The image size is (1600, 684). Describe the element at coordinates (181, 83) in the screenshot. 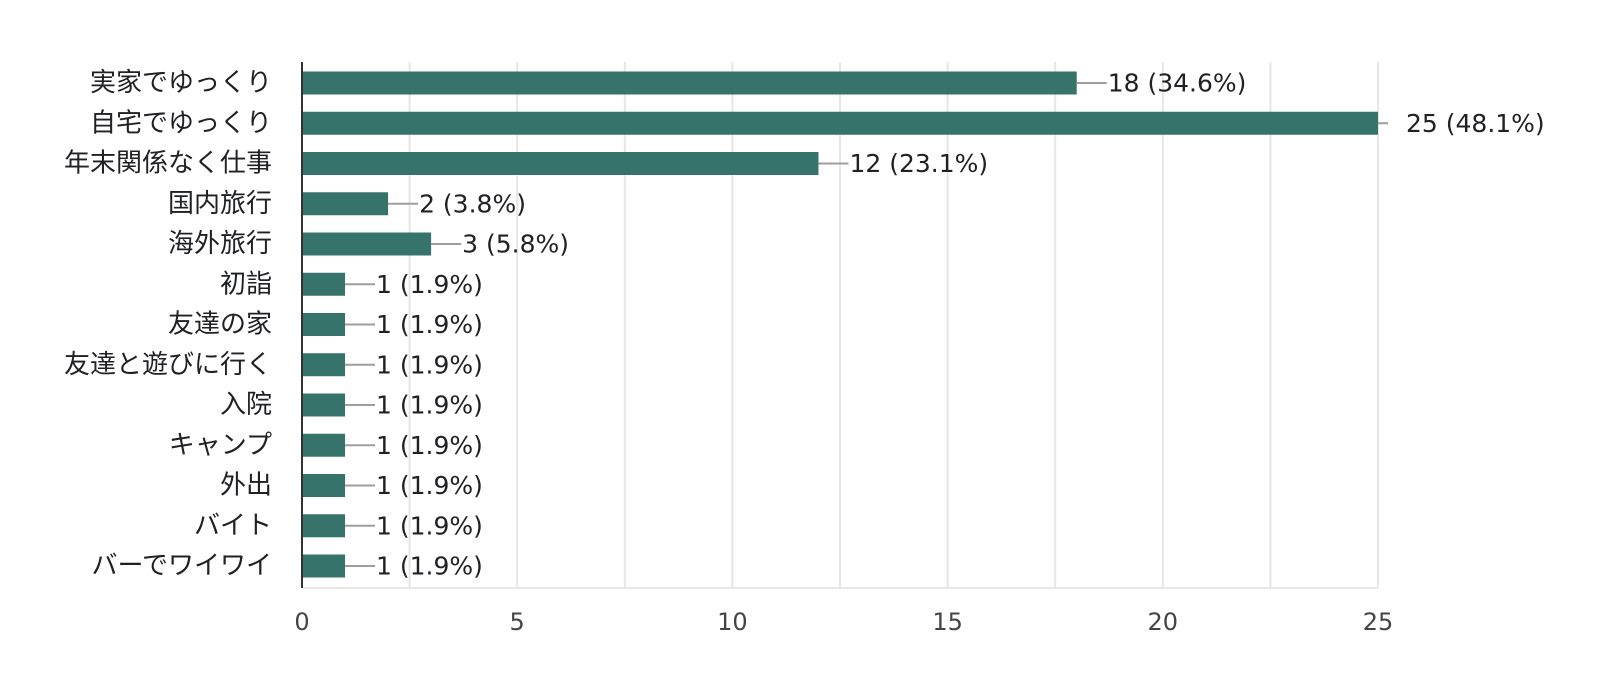

I see `category-label: 実家でゆっくり` at that location.